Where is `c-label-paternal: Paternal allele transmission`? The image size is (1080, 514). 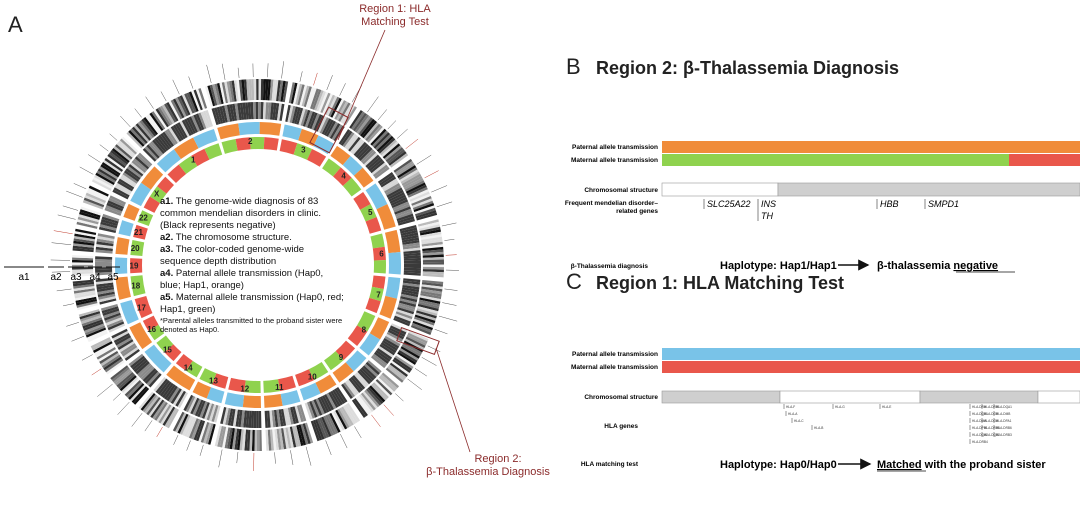
c-label-paternal: Paternal allele transmission is located at coordinates (615, 354).